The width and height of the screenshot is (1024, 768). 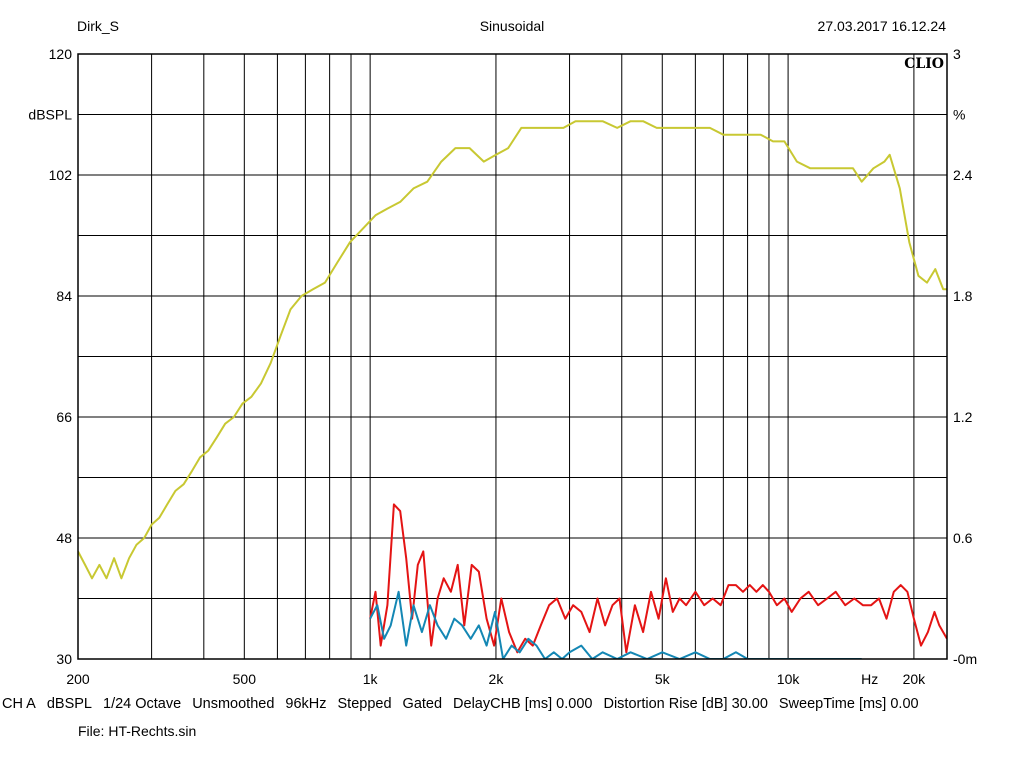 What do you see at coordinates (497, 679) in the screenshot?
I see `x-tick-label: 2k` at bounding box center [497, 679].